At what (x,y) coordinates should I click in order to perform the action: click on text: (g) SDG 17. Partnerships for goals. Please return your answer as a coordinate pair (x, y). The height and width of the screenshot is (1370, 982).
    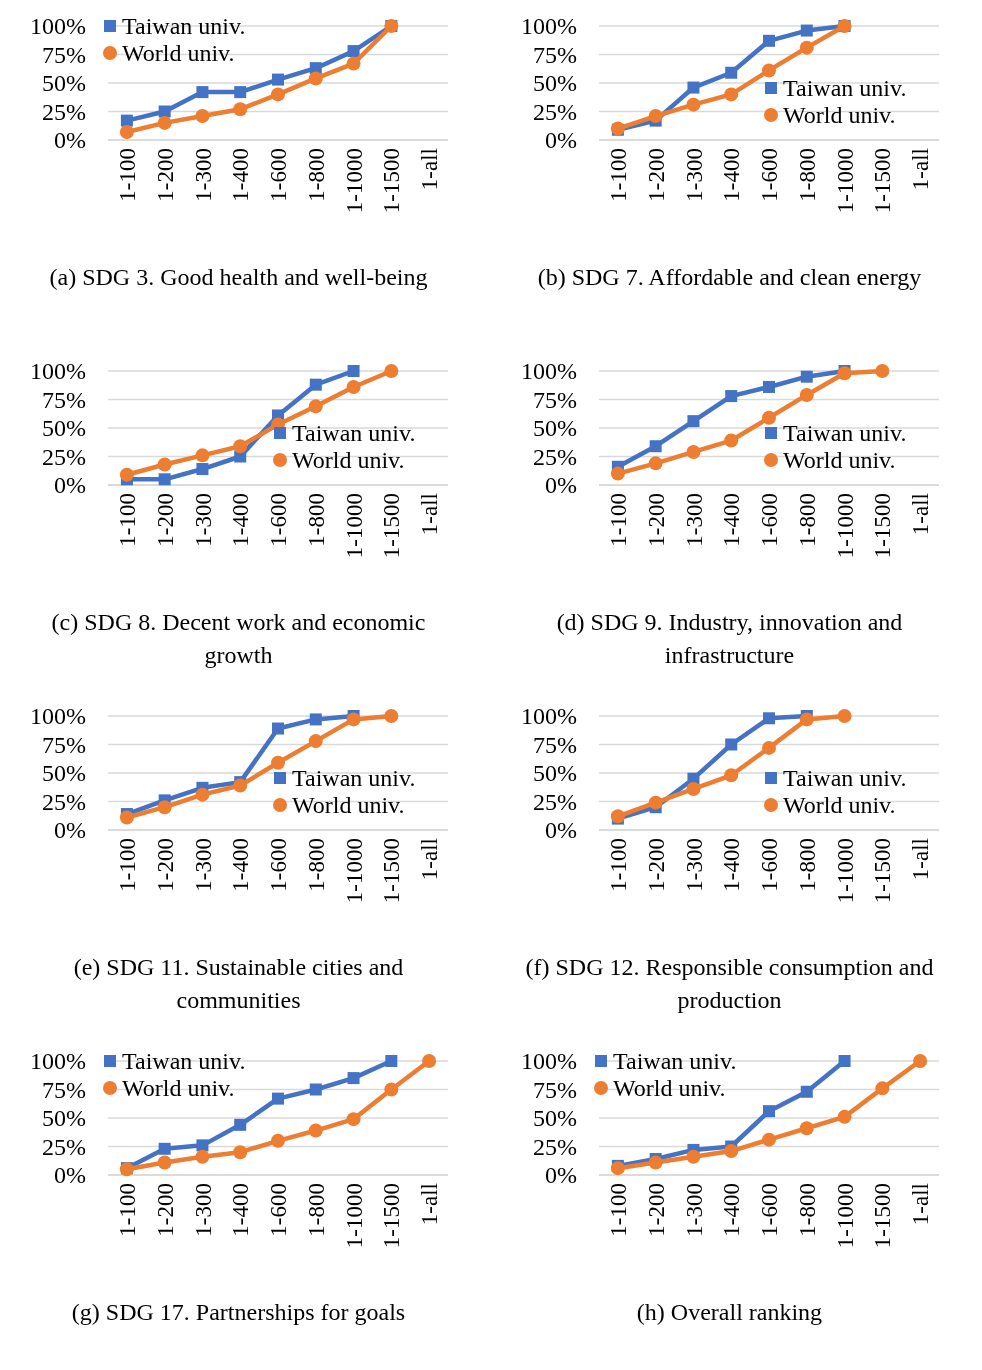
    Looking at the image, I should click on (238, 1312).